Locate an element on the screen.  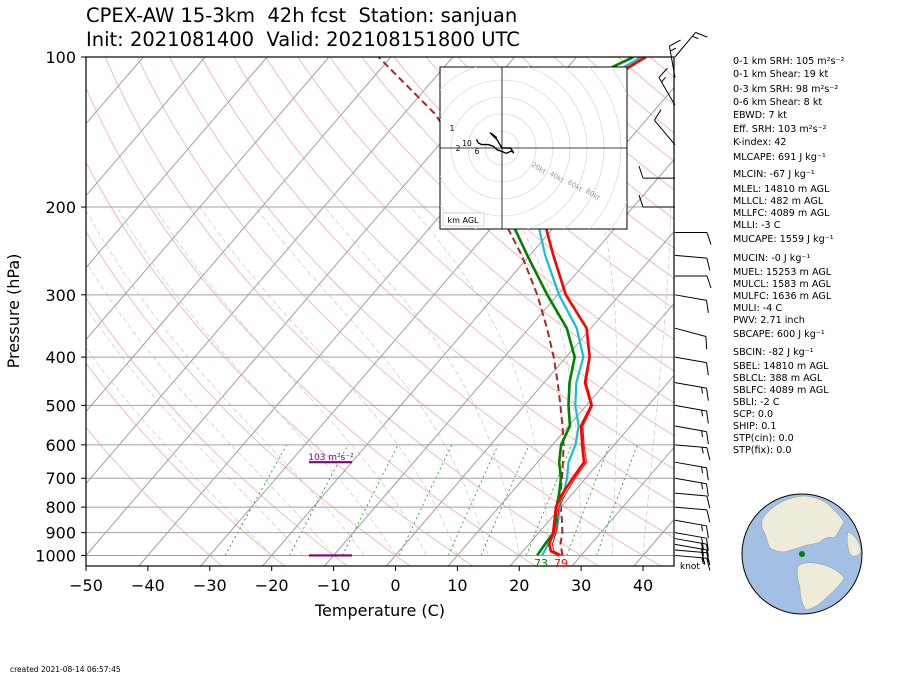
location-globe is located at coordinates (802, 554).